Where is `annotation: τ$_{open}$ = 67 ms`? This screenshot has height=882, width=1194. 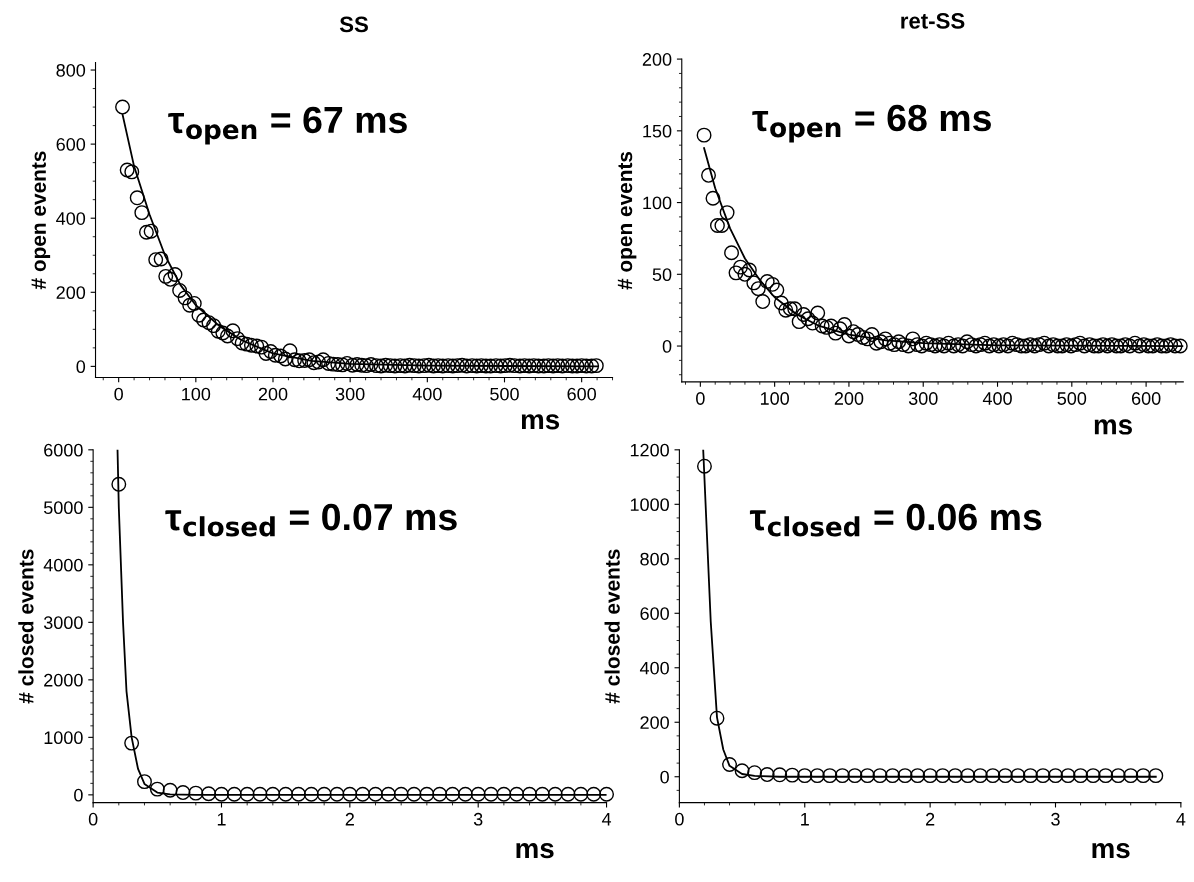
annotation: τ$_{open}$ = 67 ms is located at coordinates (287, 125).